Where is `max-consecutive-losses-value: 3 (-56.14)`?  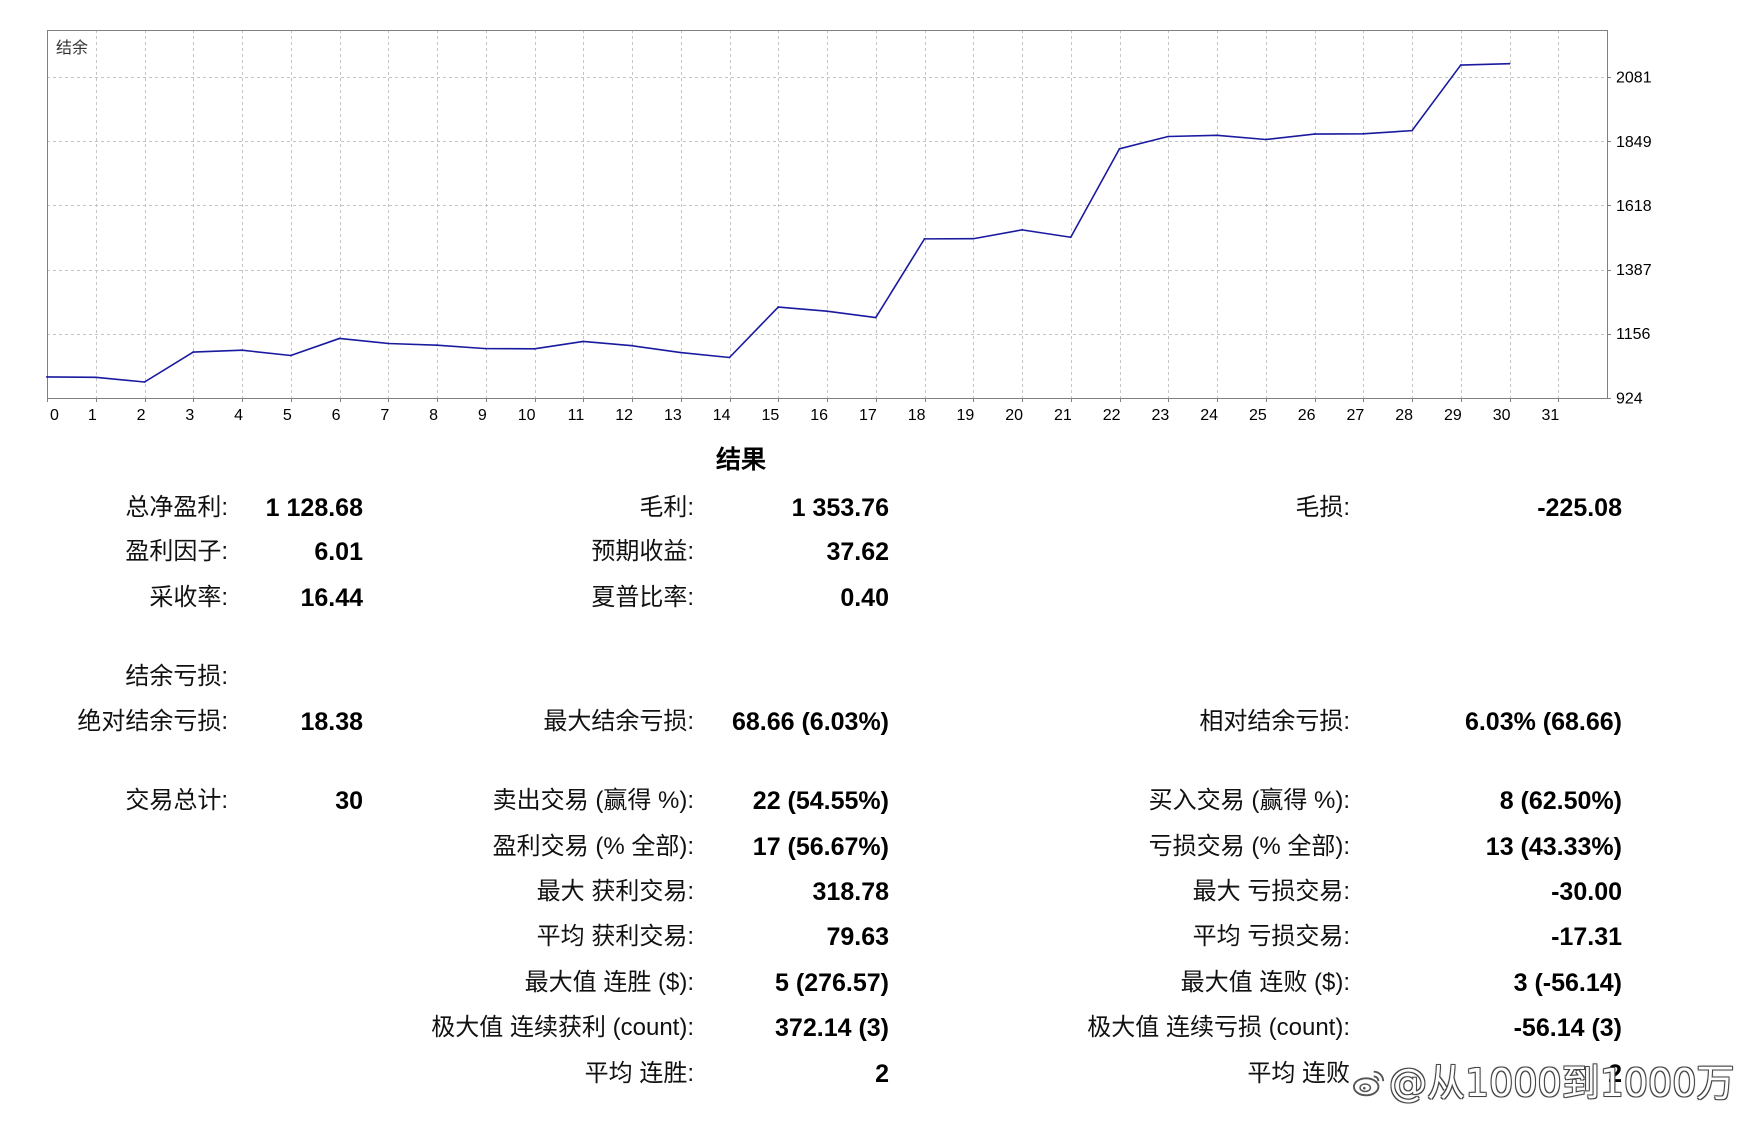
max-consecutive-losses-value: 3 (-56.14) is located at coordinates (1567, 983).